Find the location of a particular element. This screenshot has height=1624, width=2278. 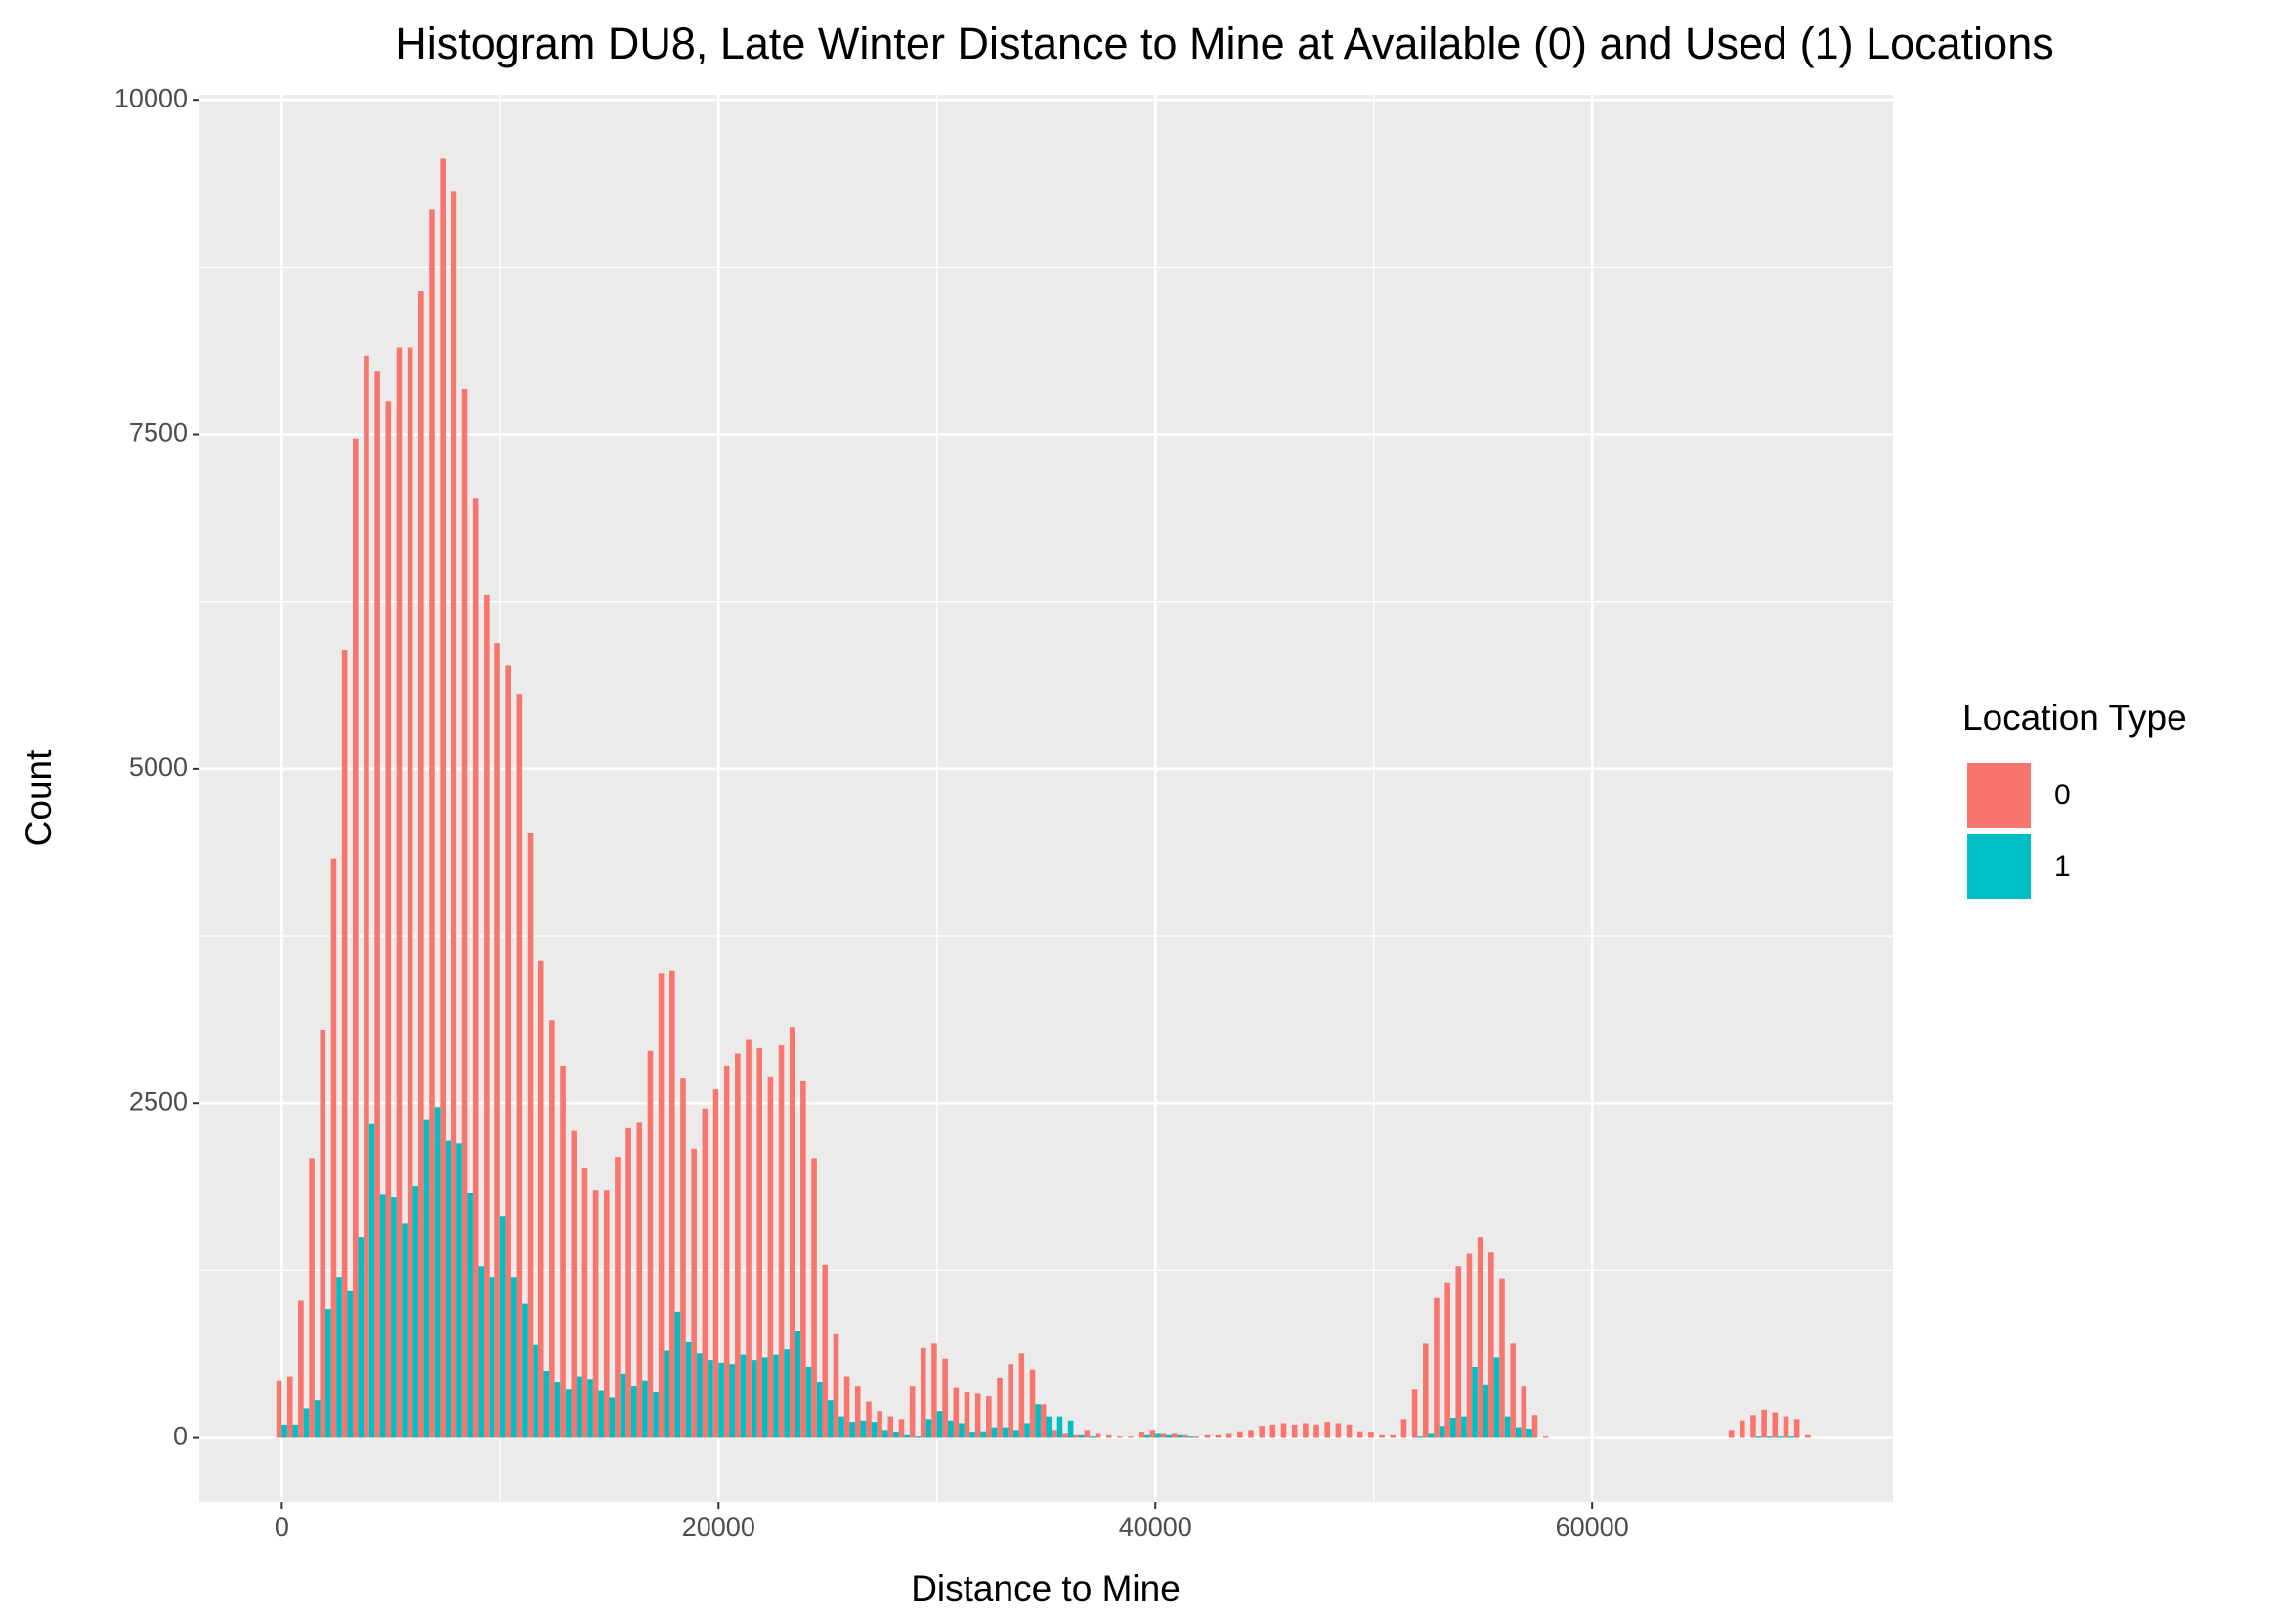

y-axis-title: Count is located at coordinates (39, 798).